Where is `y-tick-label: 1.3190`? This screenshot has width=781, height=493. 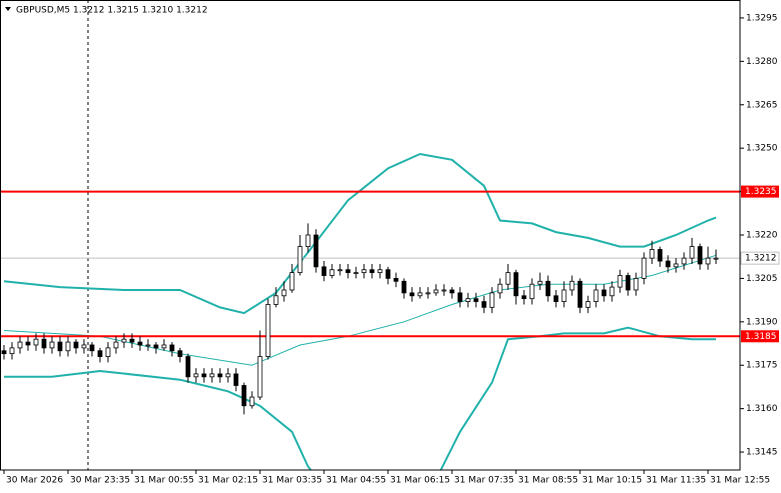
y-tick-label: 1.3190 is located at coordinates (762, 322).